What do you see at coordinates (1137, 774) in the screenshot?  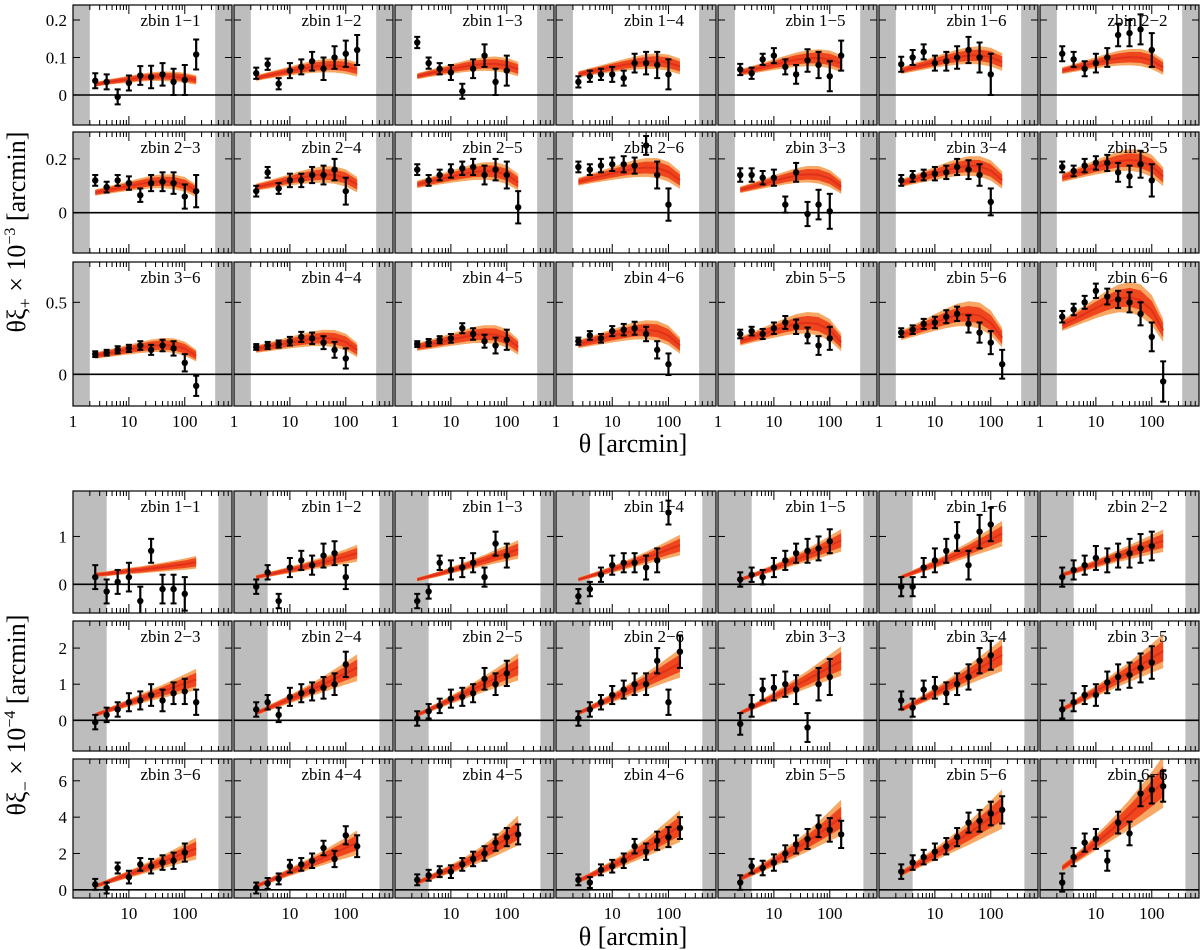 I see `panel-label: zbin 6−6` at bounding box center [1137, 774].